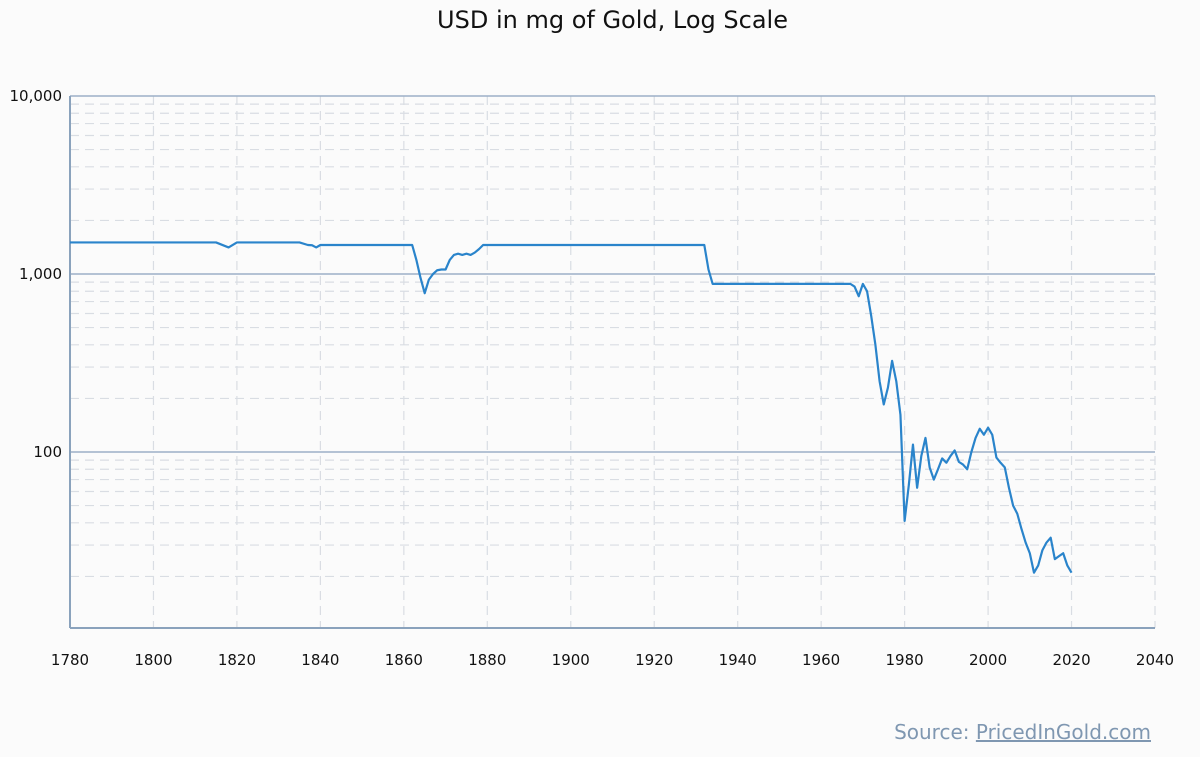 Image resolution: width=1200 pixels, height=757 pixels. Describe the element at coordinates (738, 660) in the screenshot. I see `x-tick-label: 1940` at that location.